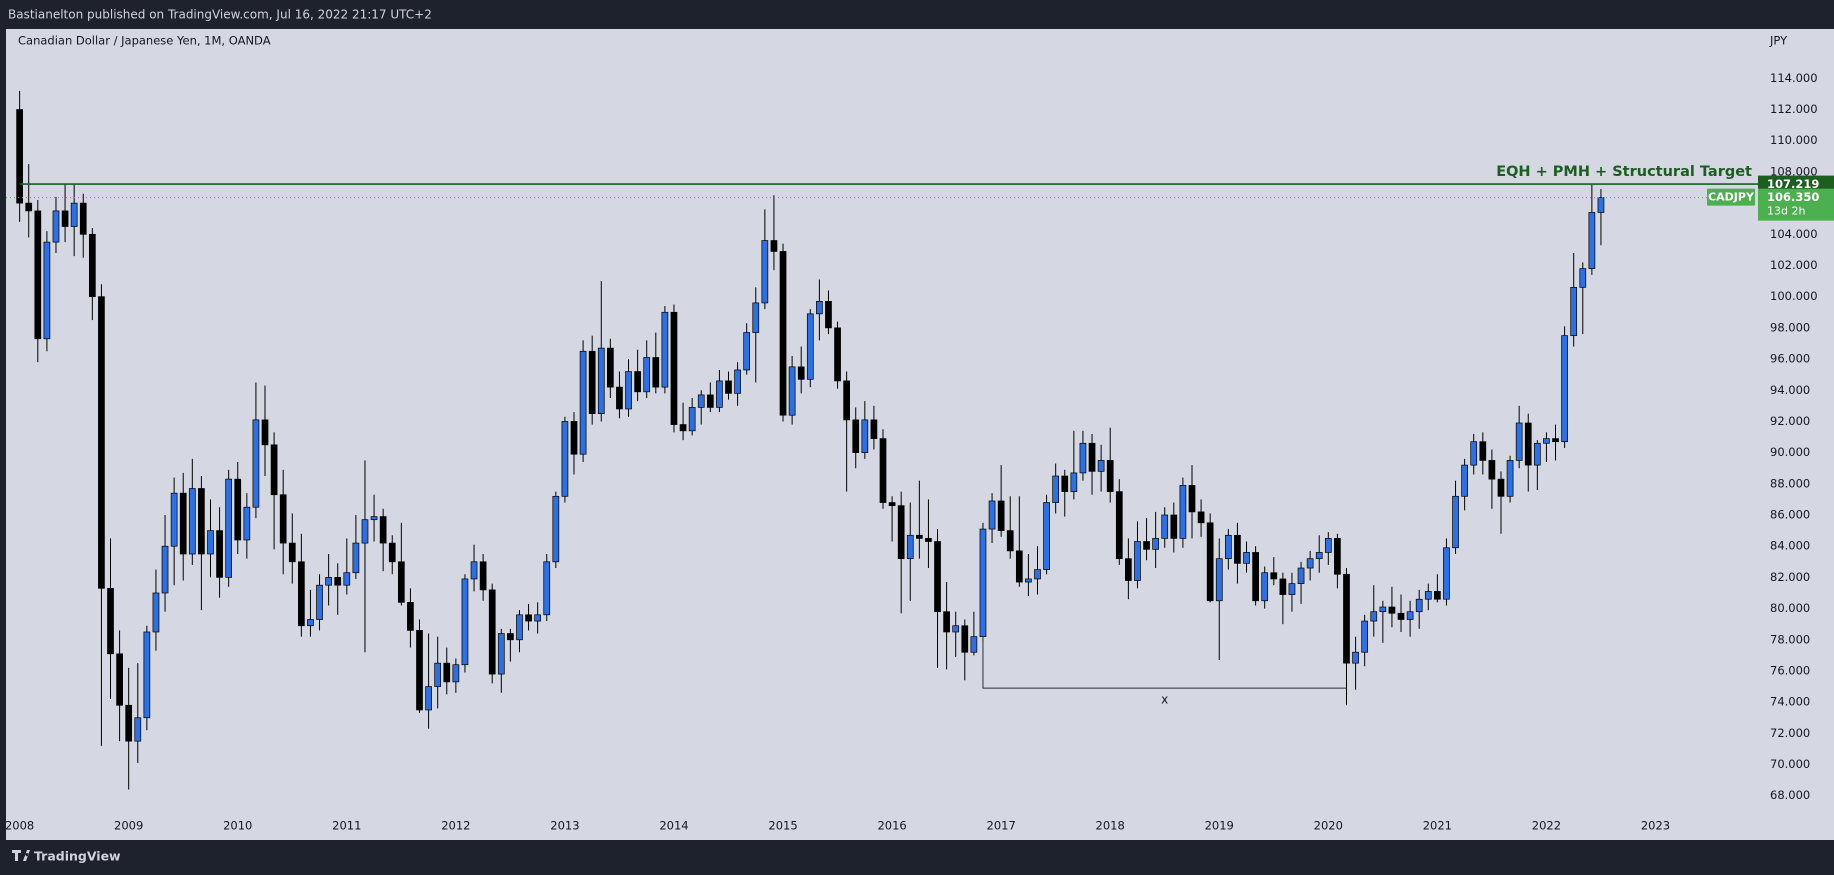 This screenshot has width=1834, height=875. What do you see at coordinates (1624, 172) in the screenshot?
I see `level-label: EQH + PMH + Structural Target` at bounding box center [1624, 172].